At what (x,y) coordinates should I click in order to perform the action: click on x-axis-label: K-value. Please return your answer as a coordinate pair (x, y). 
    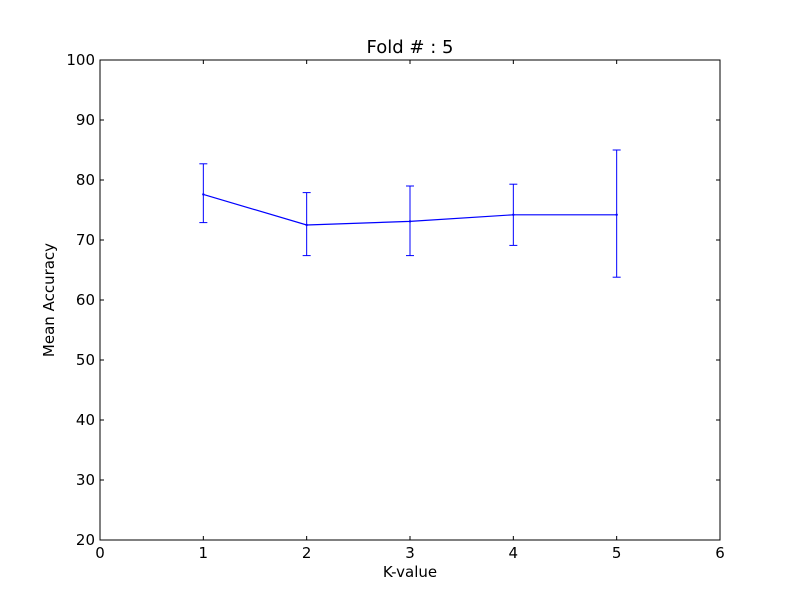
    Looking at the image, I should click on (410, 572).